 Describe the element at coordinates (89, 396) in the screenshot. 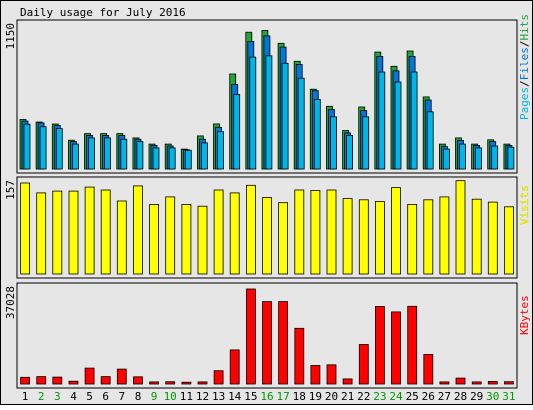

I see `day-label-5: 5` at that location.